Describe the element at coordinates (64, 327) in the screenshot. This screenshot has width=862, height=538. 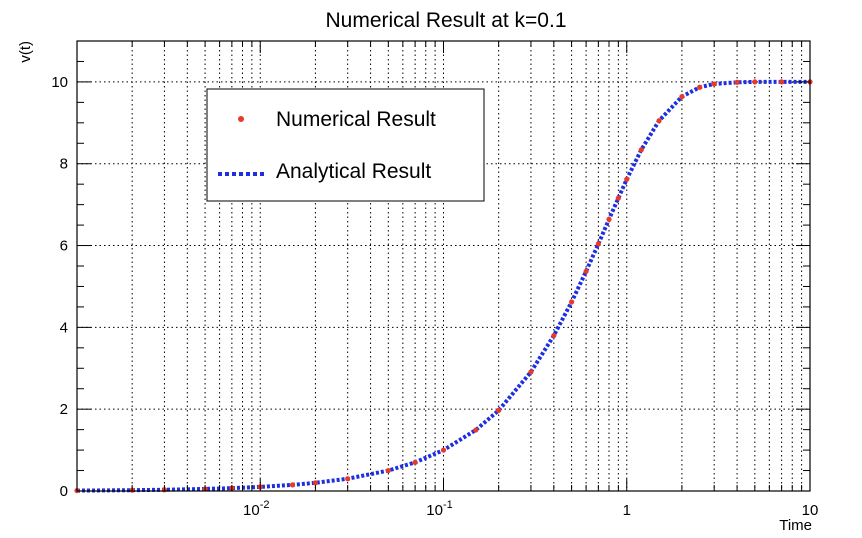
I see `y-tick-label: 4` at that location.